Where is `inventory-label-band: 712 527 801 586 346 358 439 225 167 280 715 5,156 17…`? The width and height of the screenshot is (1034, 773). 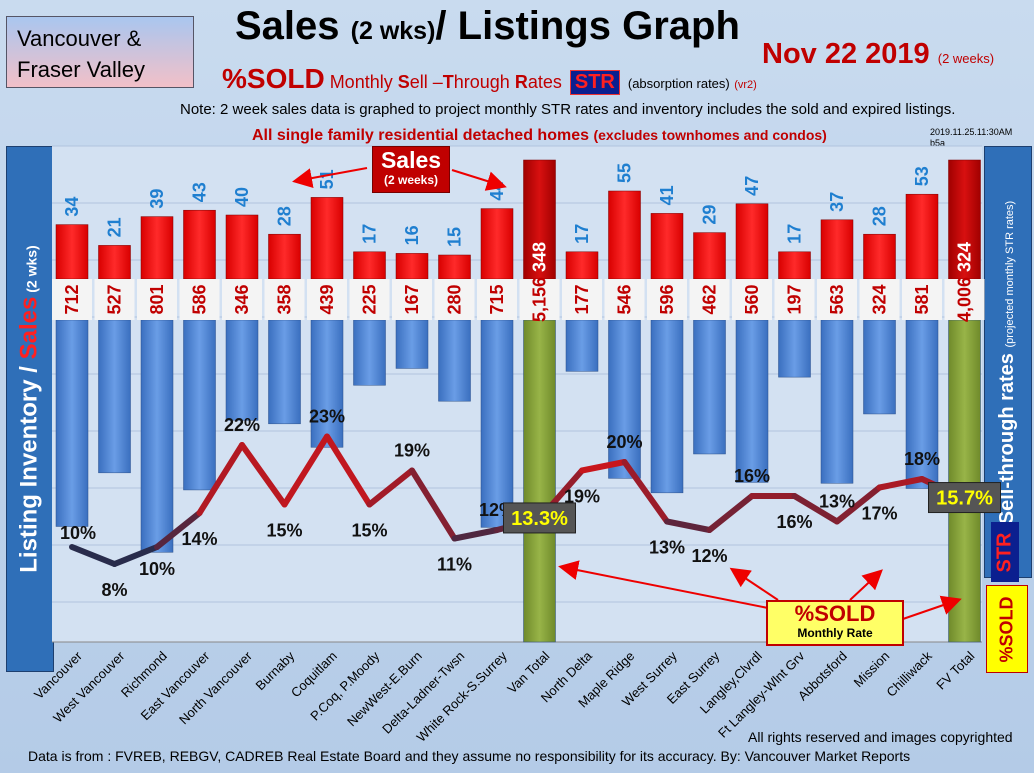 inventory-label-band: 712 527 801 586 346 358 439 225 167 280 715 5,156 17… is located at coordinates (518, 299).